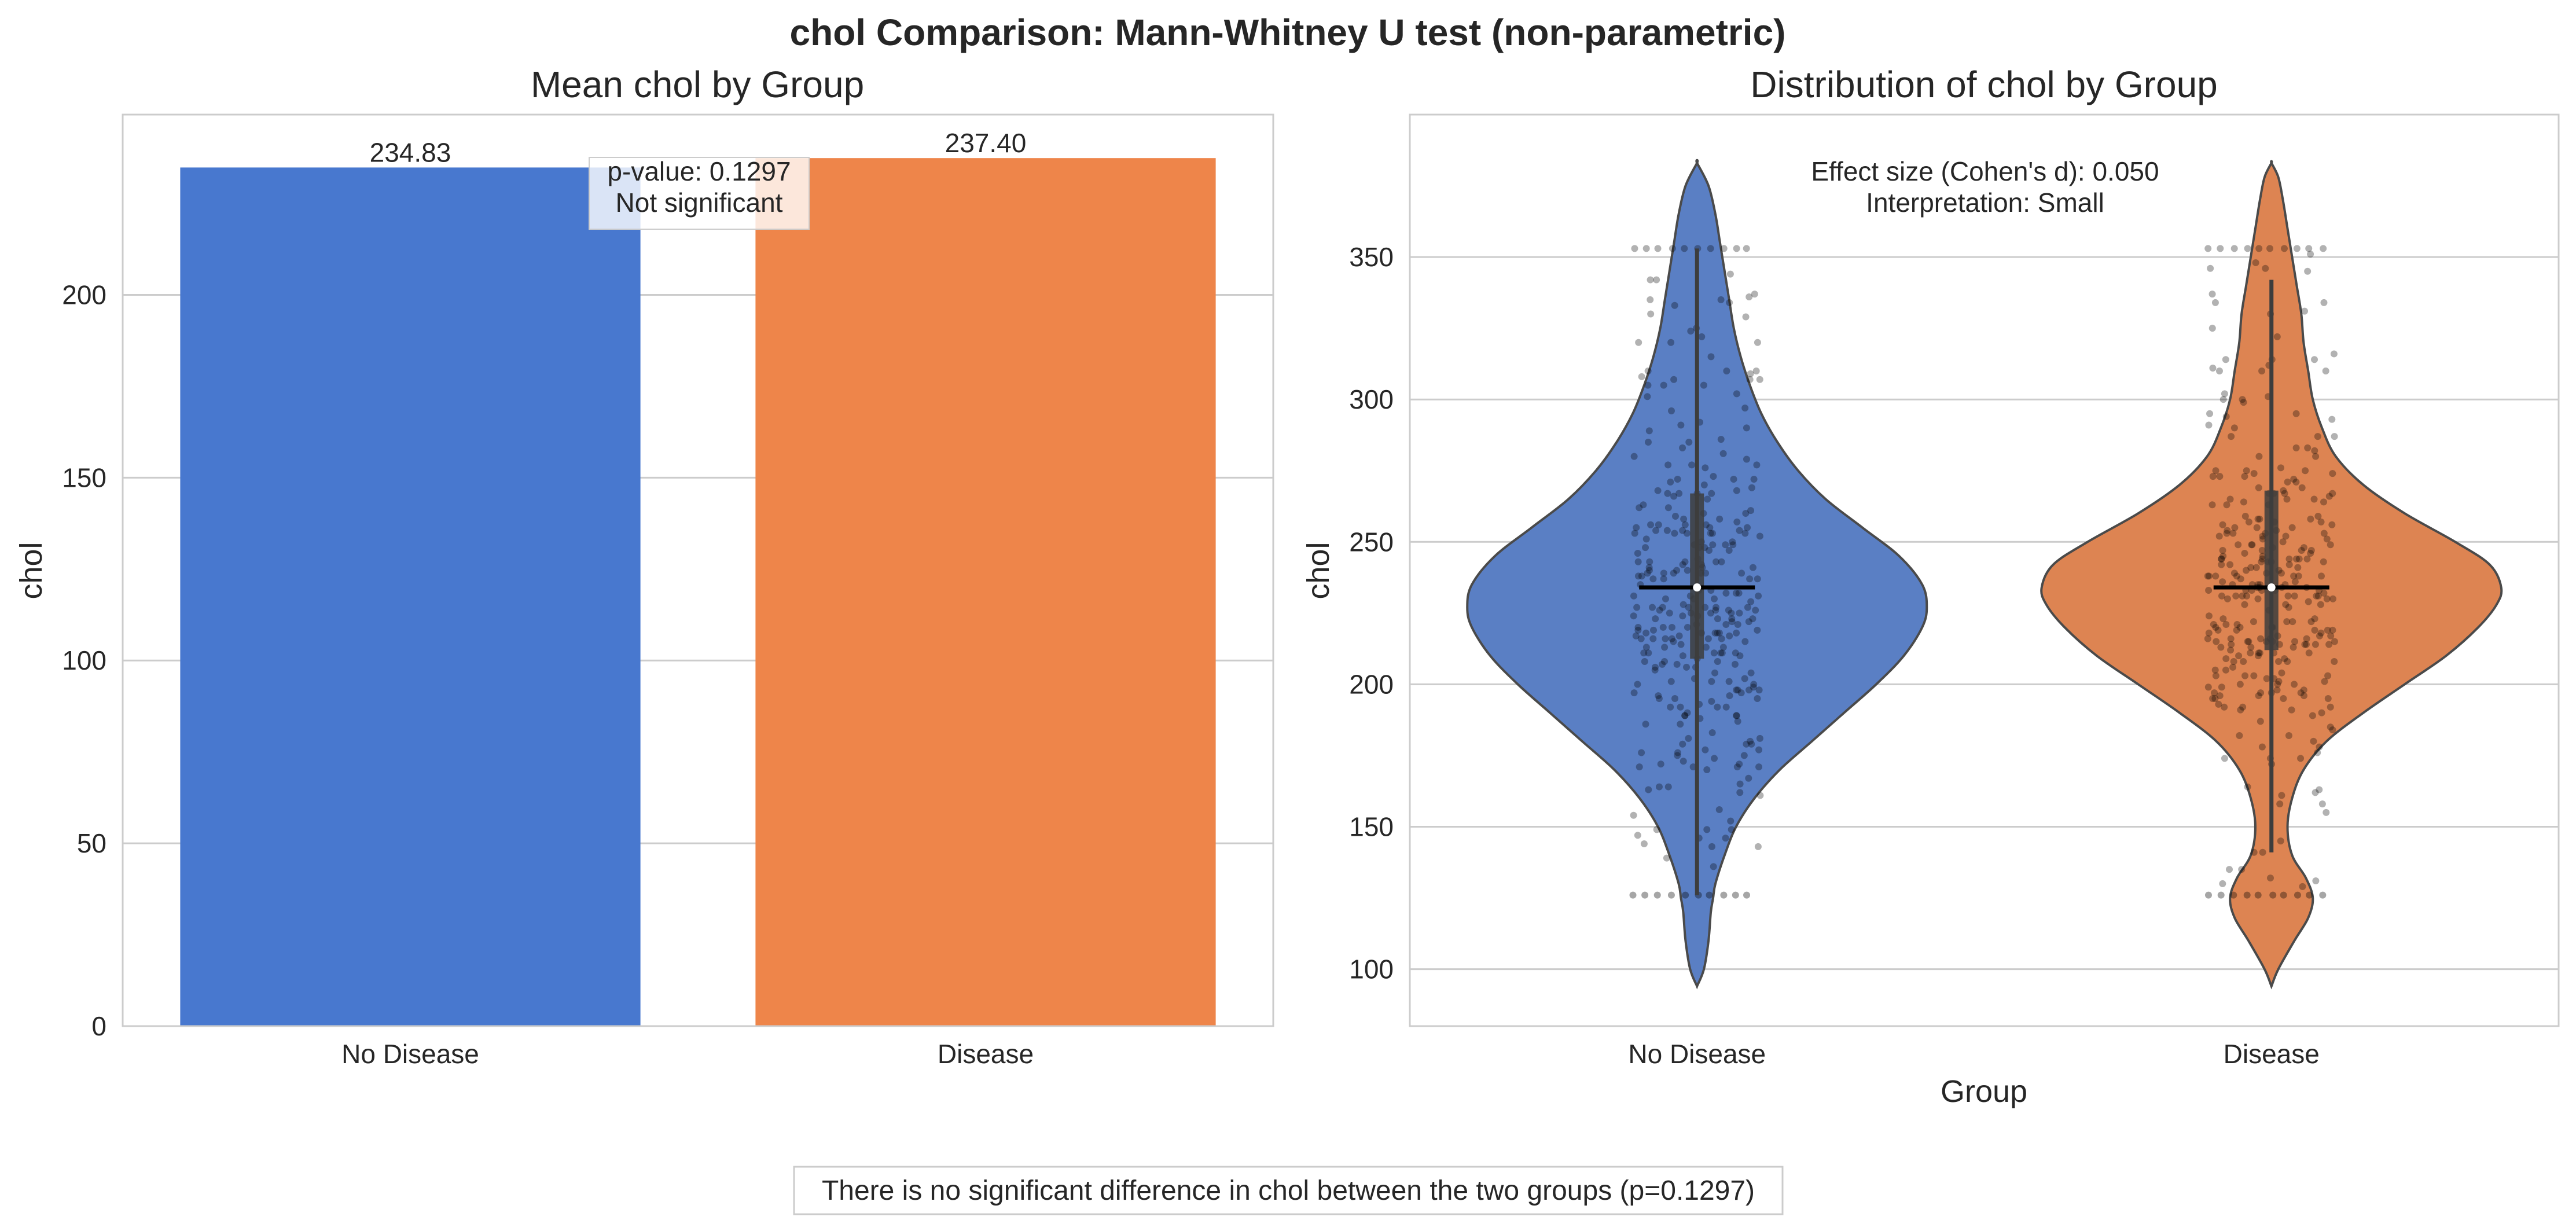  Describe the element at coordinates (2272, 1054) in the screenshot. I see `violin-x-tick-label: Disease` at that location.